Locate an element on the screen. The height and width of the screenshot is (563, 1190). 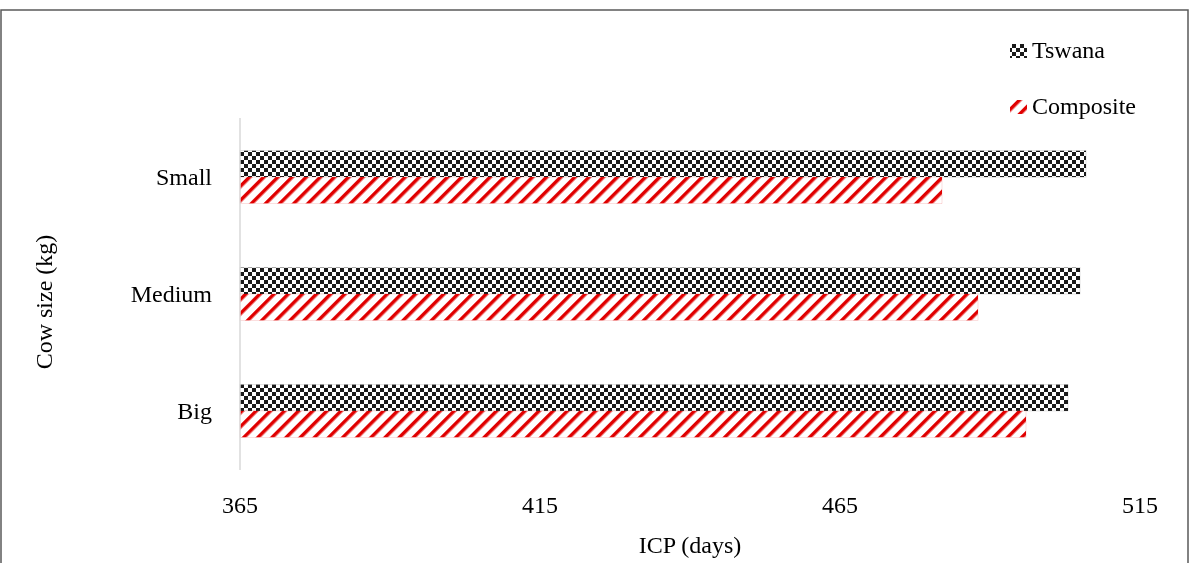
y-tick-label: Small is located at coordinates (184, 177).